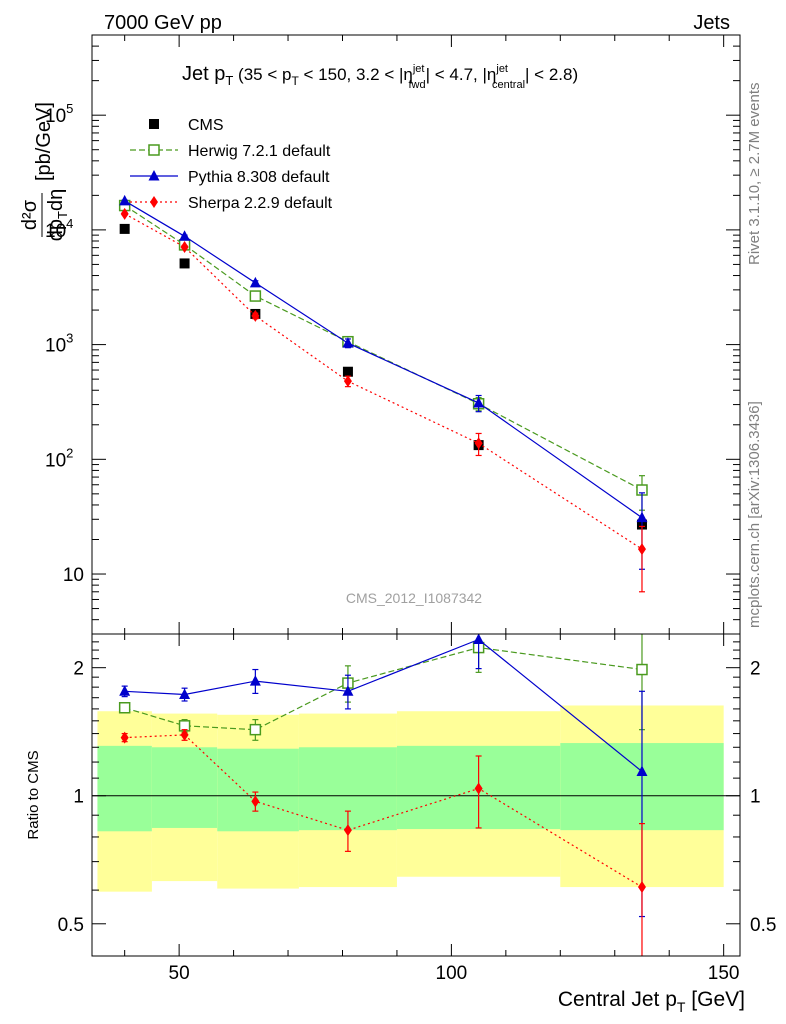  What do you see at coordinates (260, 203) in the screenshot?
I see `legend-label: Sherpa 2.2.9 default` at bounding box center [260, 203].